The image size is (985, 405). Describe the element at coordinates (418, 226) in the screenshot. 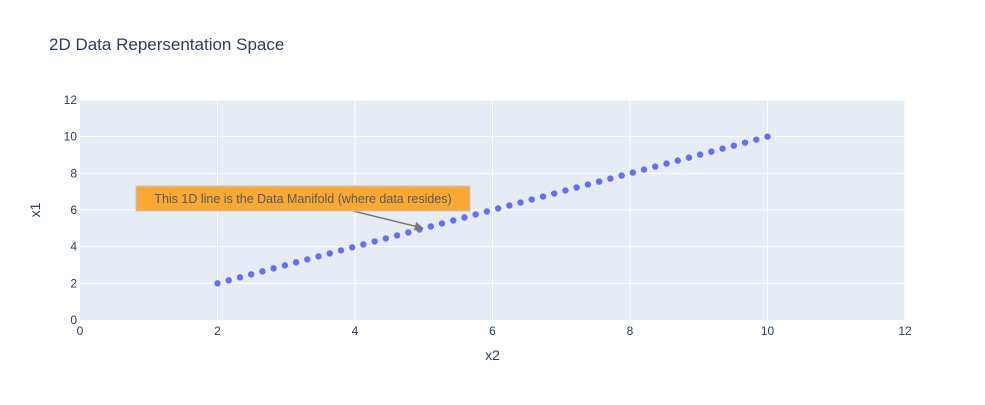

I see `annotation-arrowhead` at that location.